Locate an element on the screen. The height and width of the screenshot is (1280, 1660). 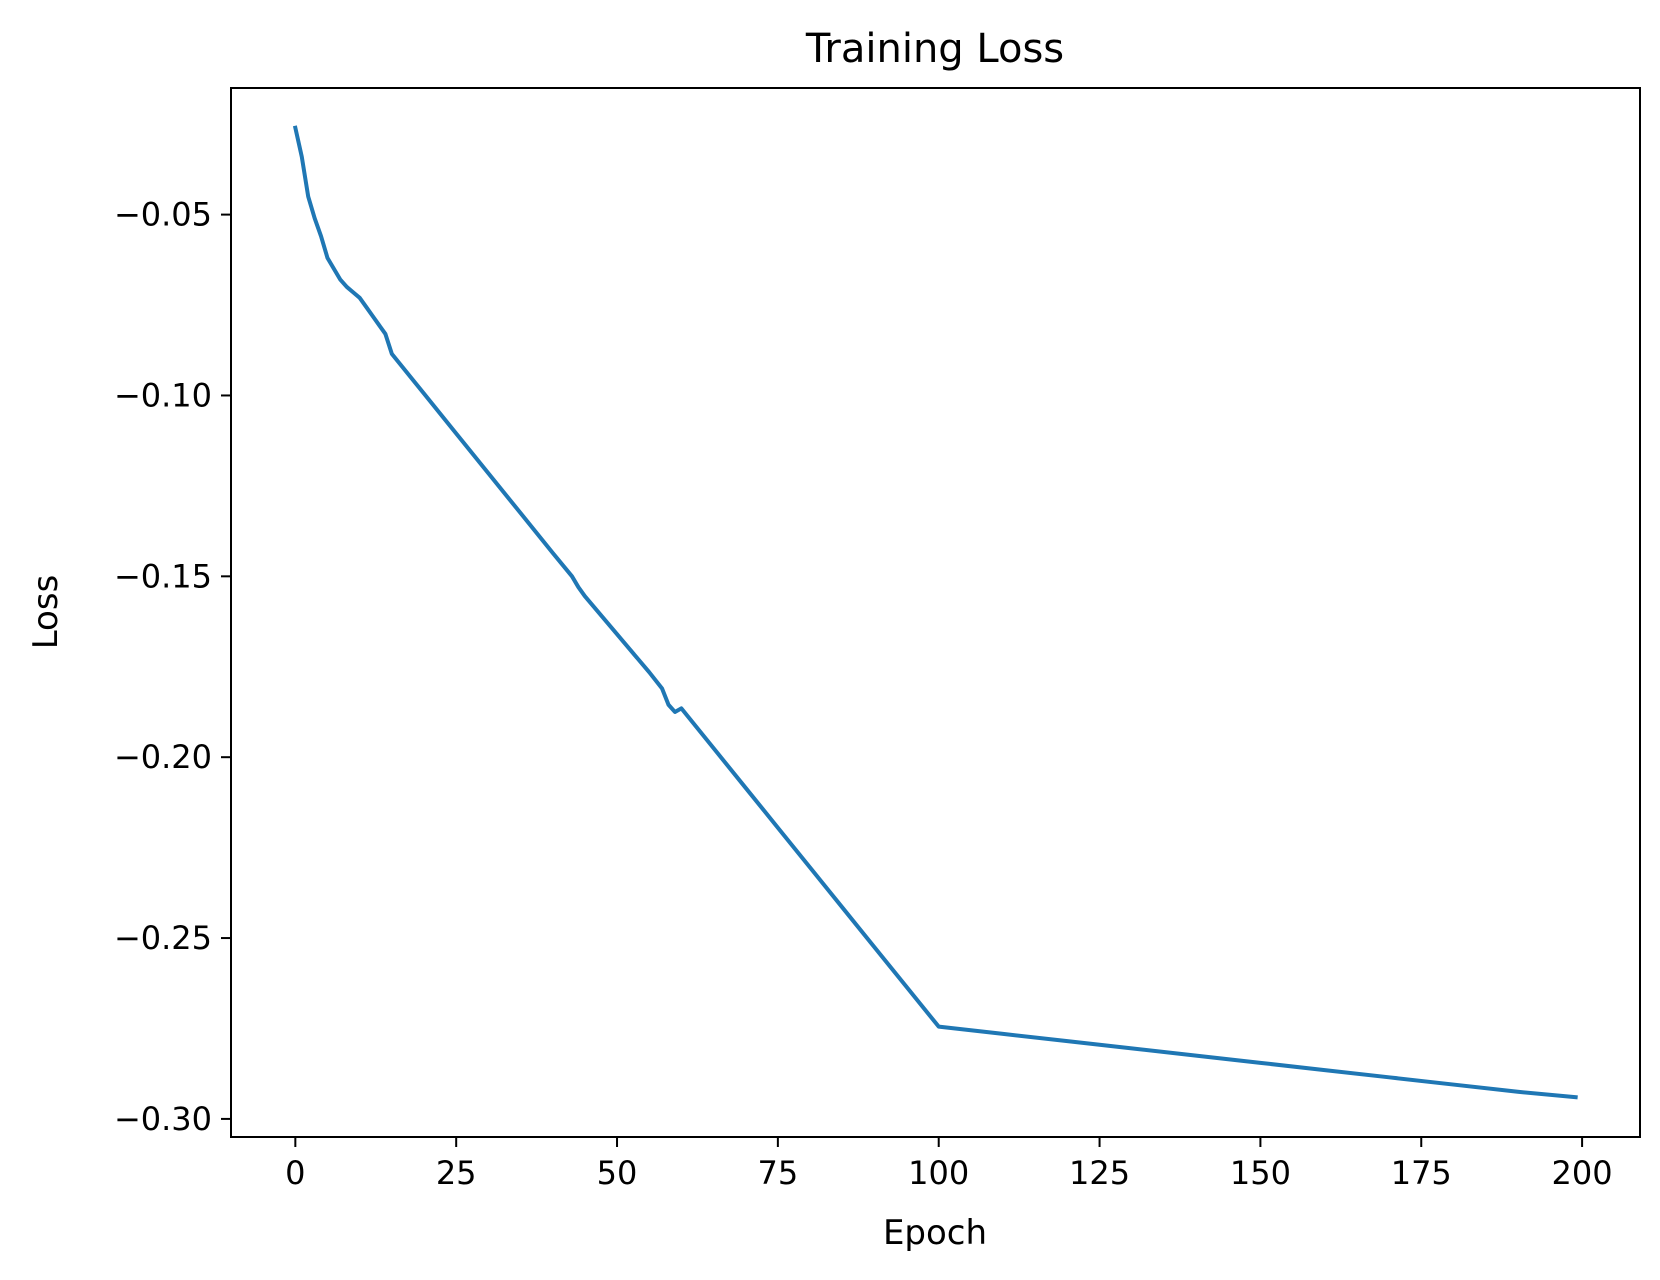
y-tick-label: −0.20 is located at coordinates (163, 757).